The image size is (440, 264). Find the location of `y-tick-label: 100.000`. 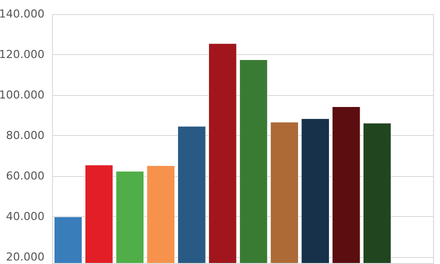

y-tick-label: 100.000 is located at coordinates (22, 95).